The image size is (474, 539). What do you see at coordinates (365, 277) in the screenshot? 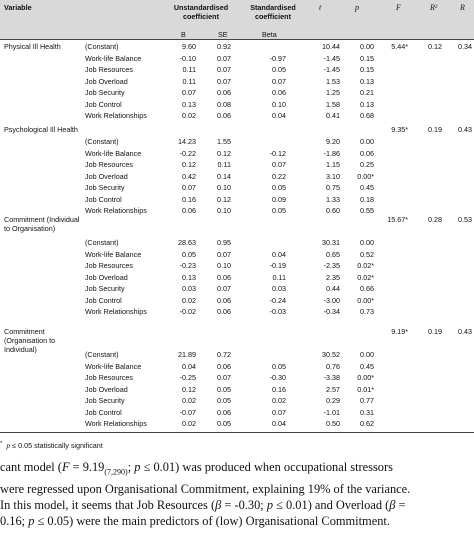
I see `cell-p: 0.02*` at bounding box center [365, 277].